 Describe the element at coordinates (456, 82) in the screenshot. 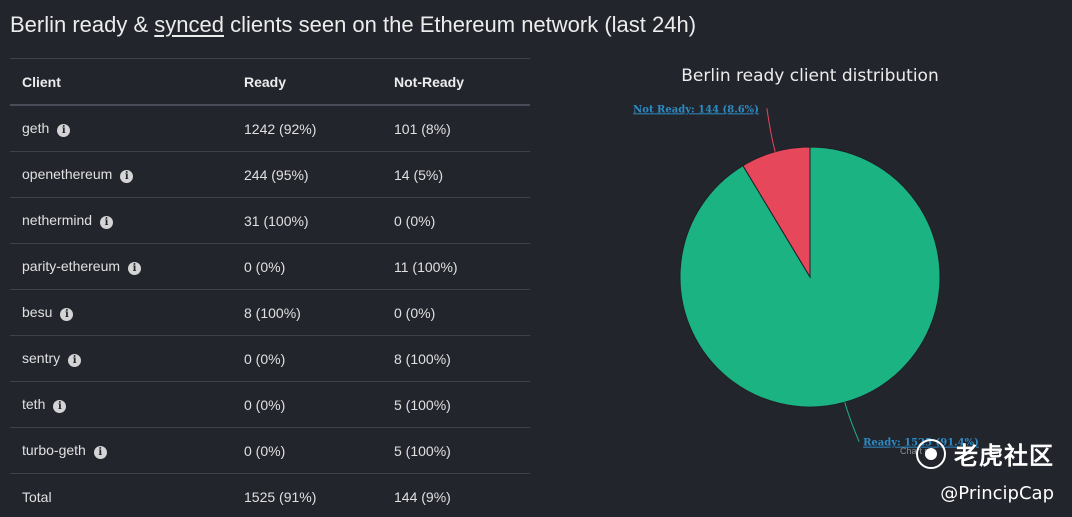

I see `header-not-ready: Not-Ready` at that location.